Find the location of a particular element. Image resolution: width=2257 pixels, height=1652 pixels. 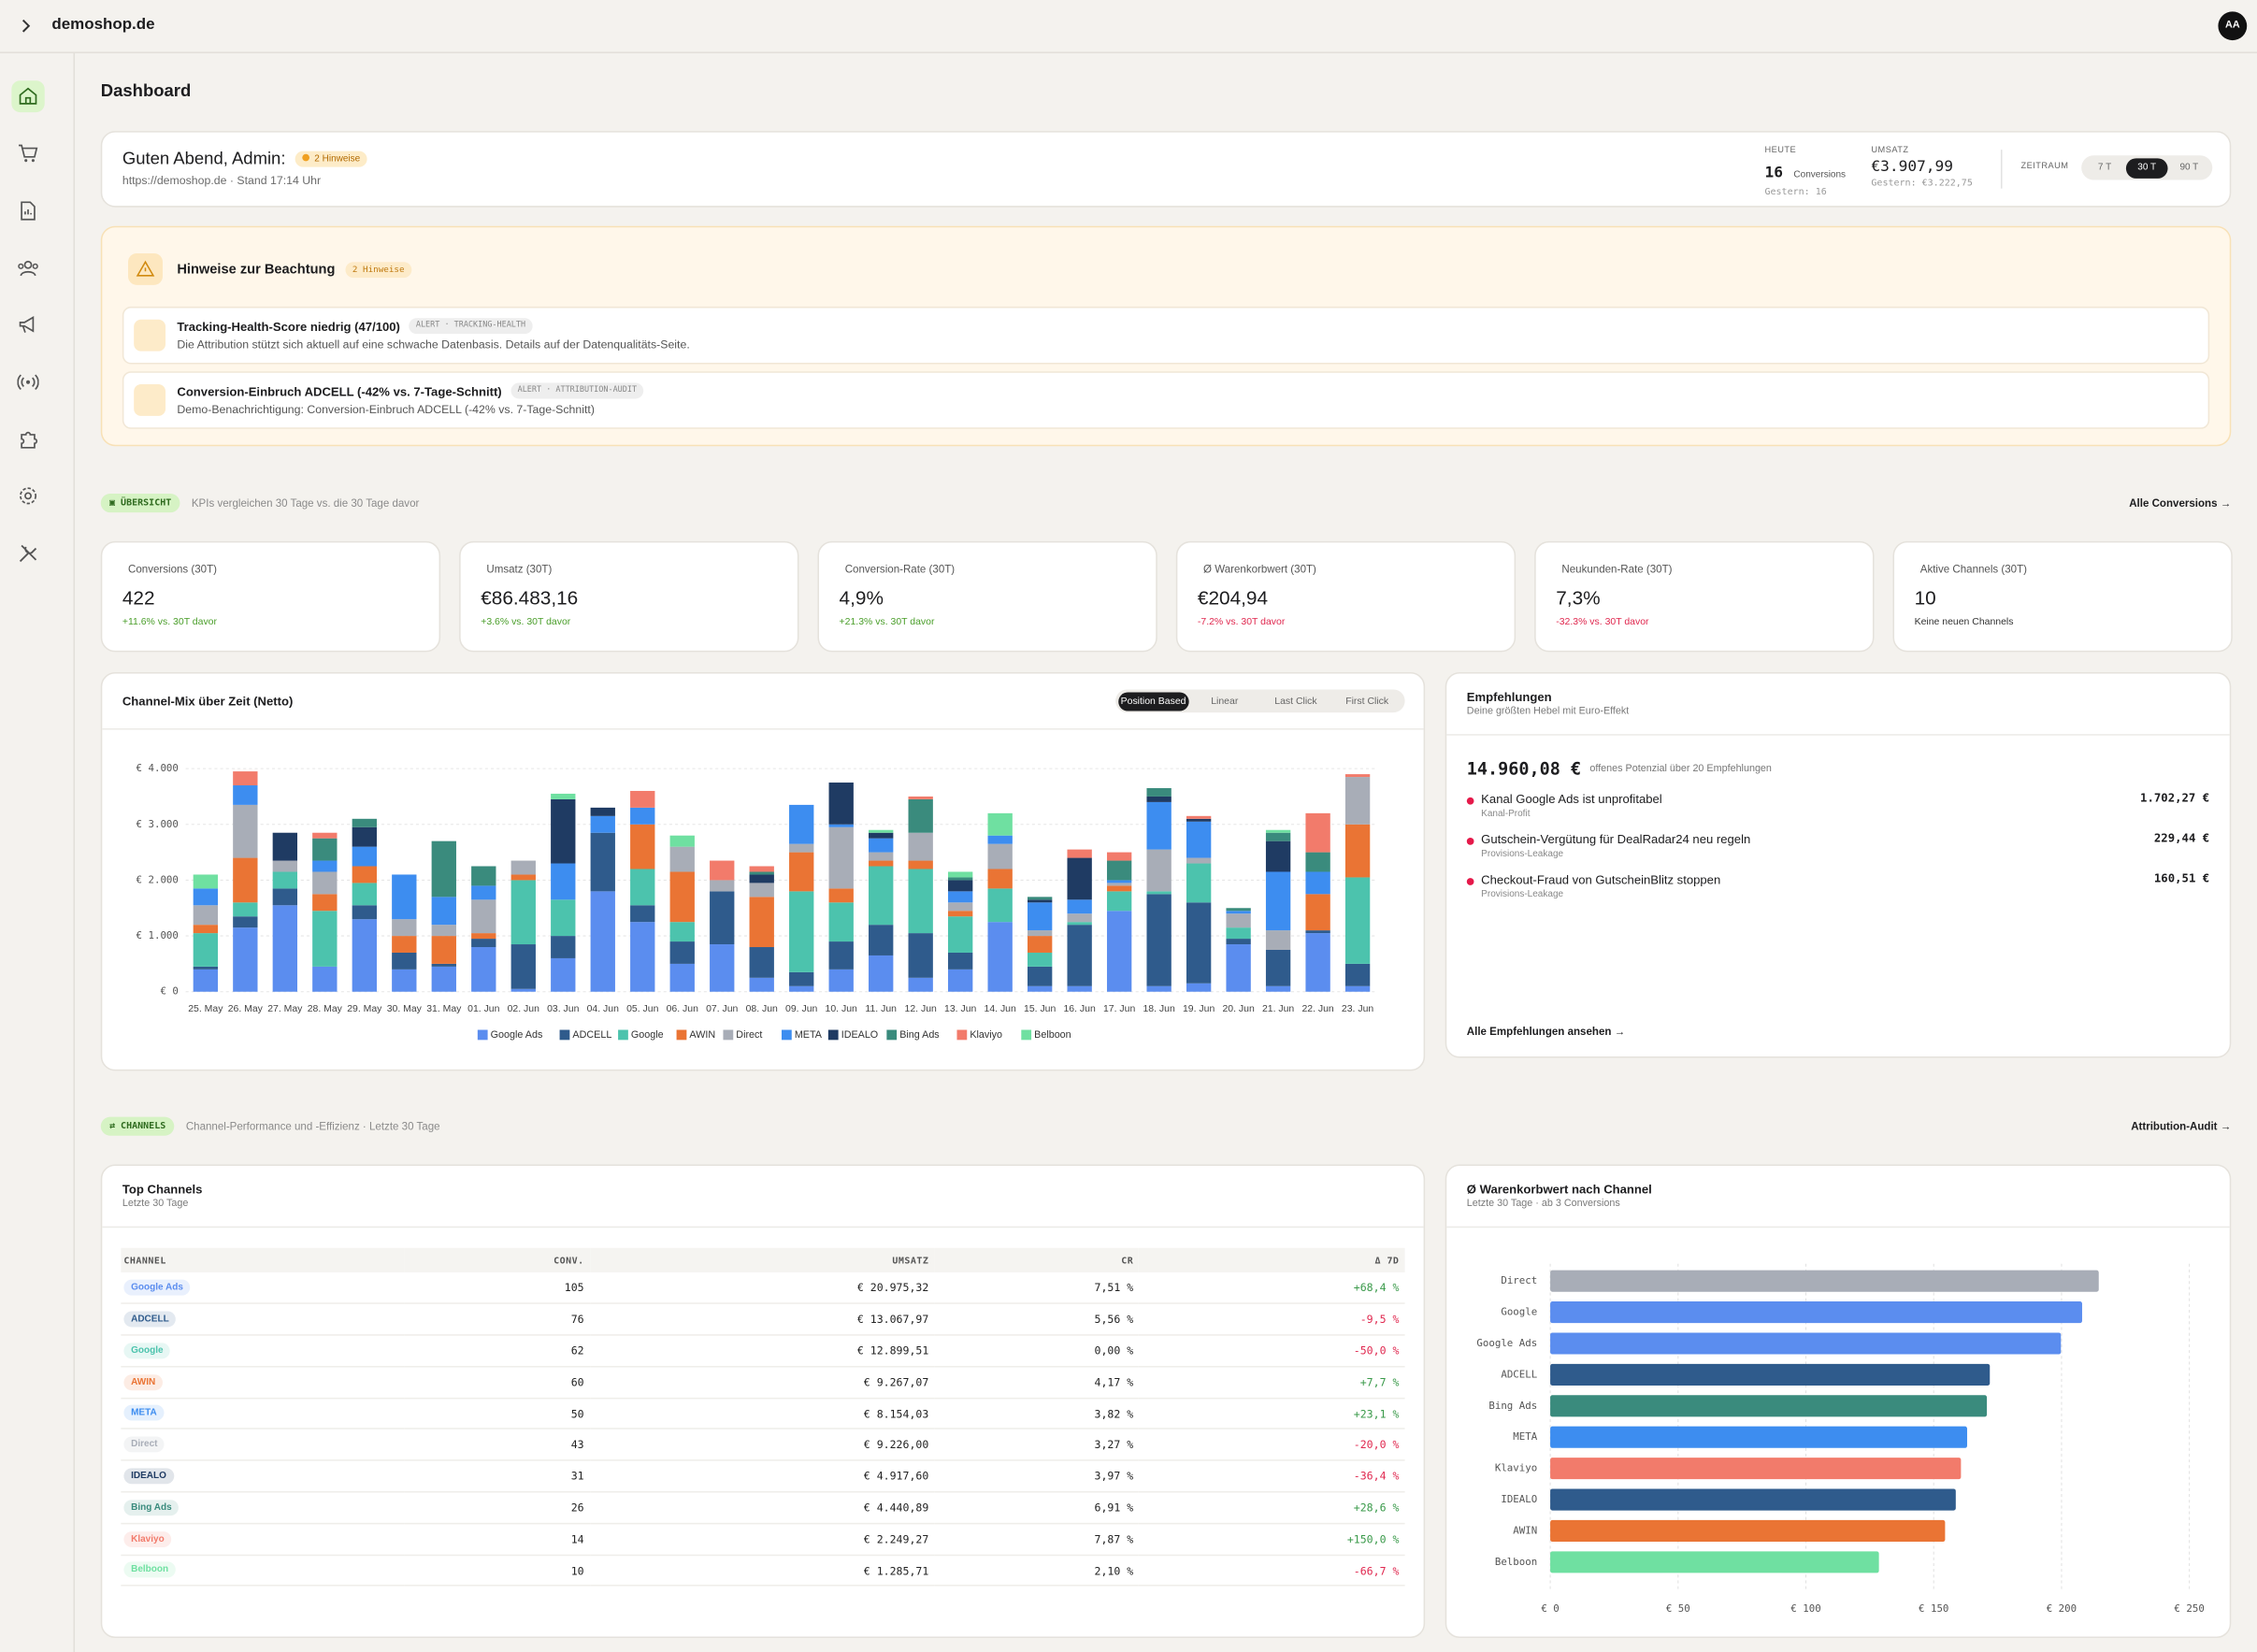

channel-pill: AWIN is located at coordinates (143, 1381).